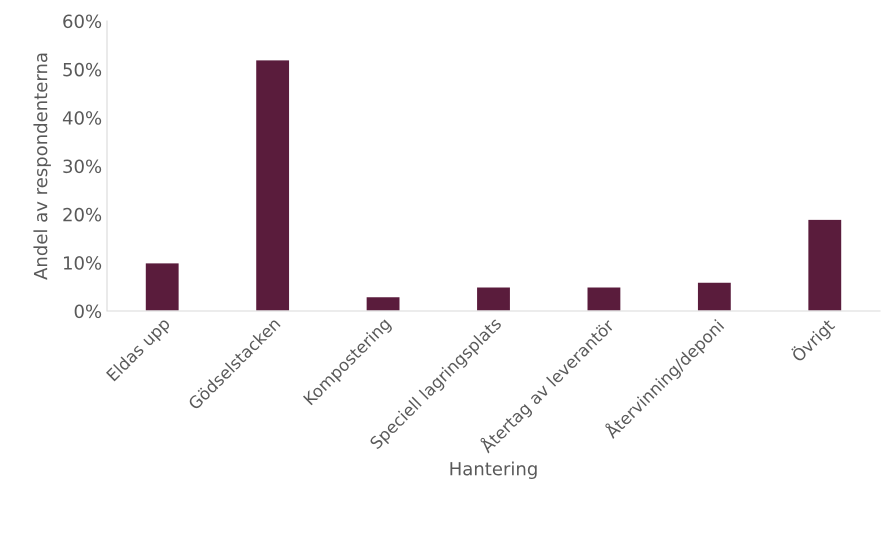 This screenshot has width=889, height=533. Describe the element at coordinates (82, 215) in the screenshot. I see `y-tick-label: 20%` at that location.